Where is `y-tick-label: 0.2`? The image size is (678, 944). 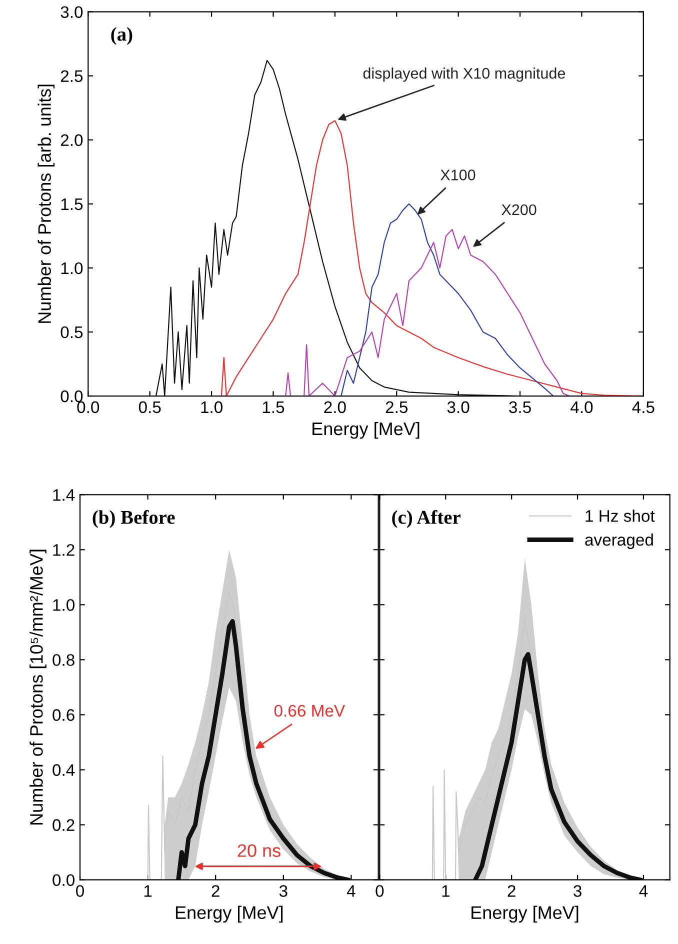
y-tick-label: 0.2 is located at coordinates (63, 825).